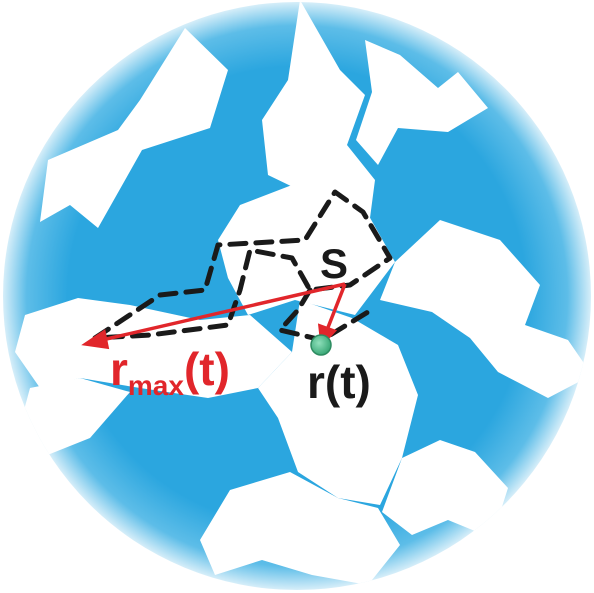 Image resolution: width=594 pixels, height=593 pixels. Describe the element at coordinates (119, 369) in the screenshot. I see `rmax-label-main: r` at that location.